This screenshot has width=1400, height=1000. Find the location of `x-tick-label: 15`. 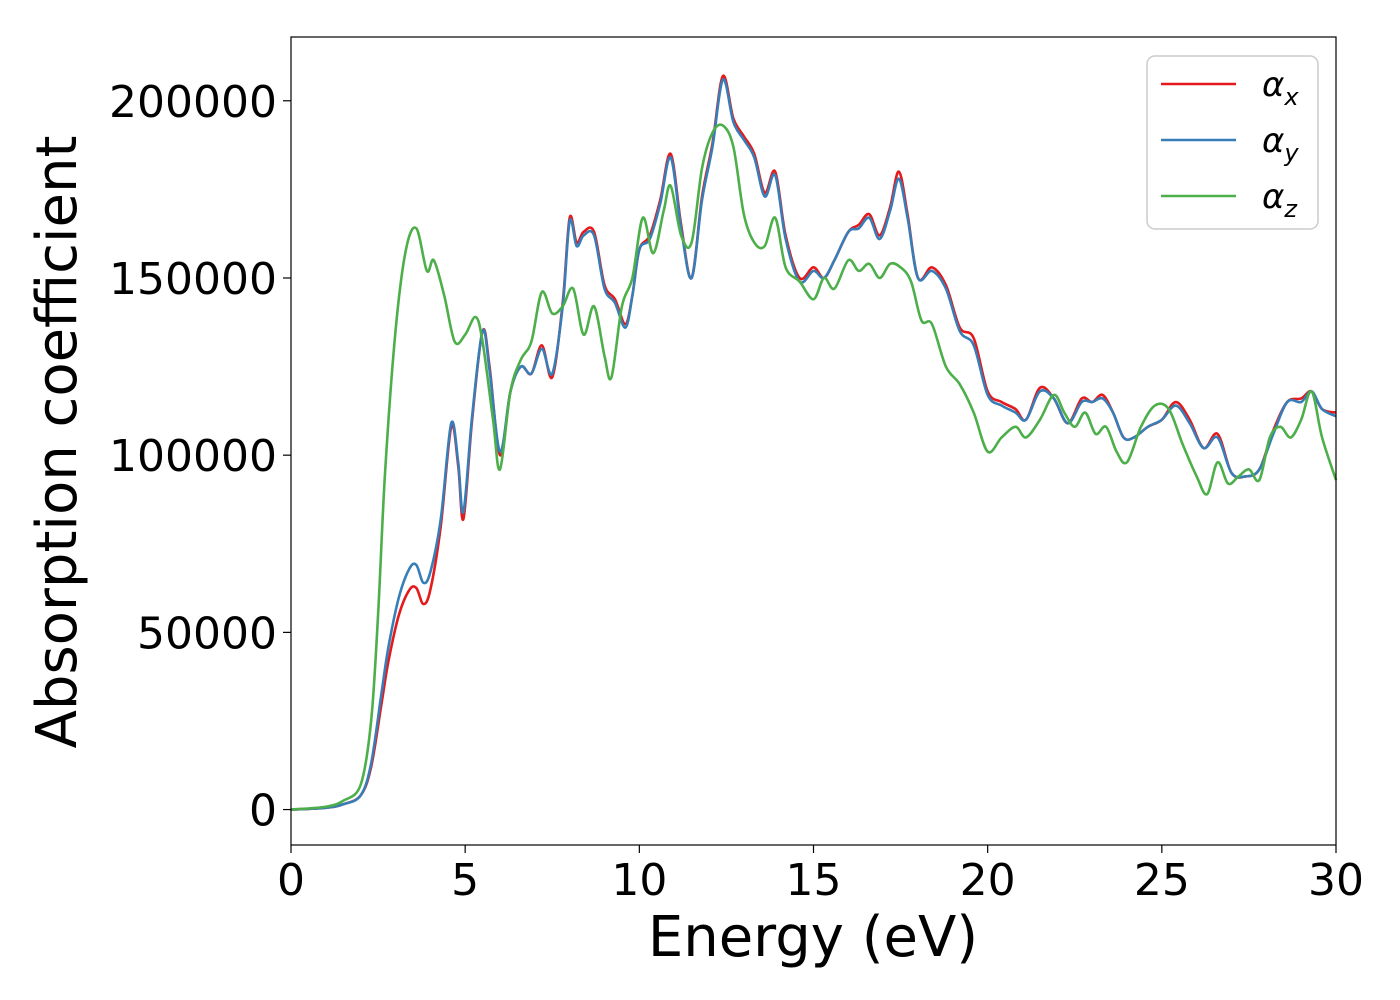

x-tick-label: 15 is located at coordinates (814, 880).